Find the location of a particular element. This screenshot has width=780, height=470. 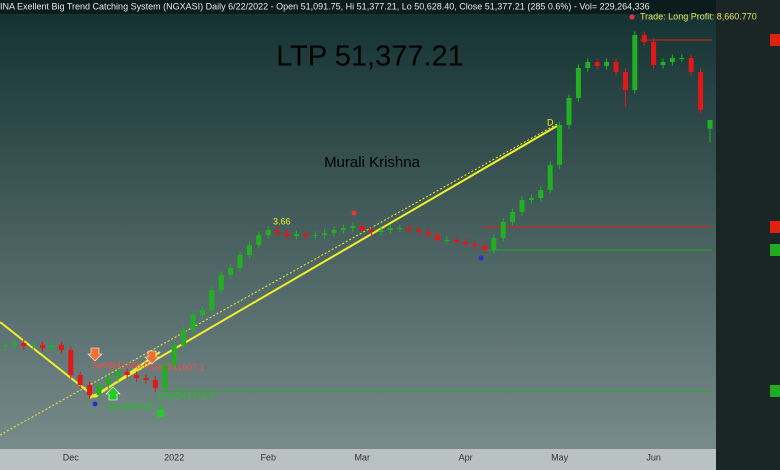

author-label: Murali Krishna is located at coordinates (372, 162).